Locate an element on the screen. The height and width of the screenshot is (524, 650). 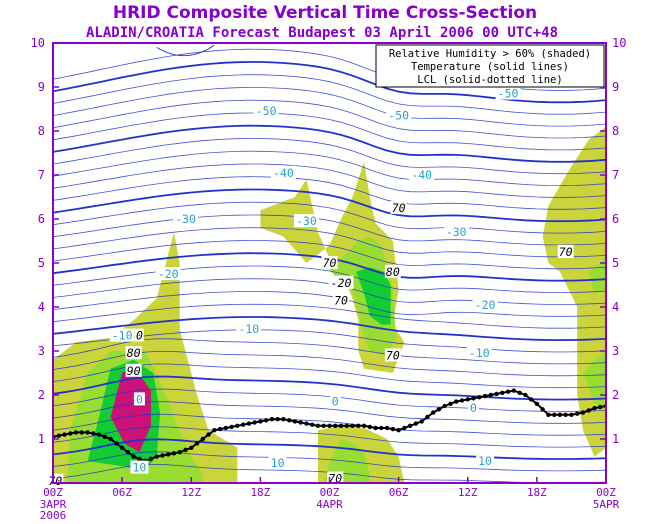
temperature-label: 0 is located at coordinates (139, 399).